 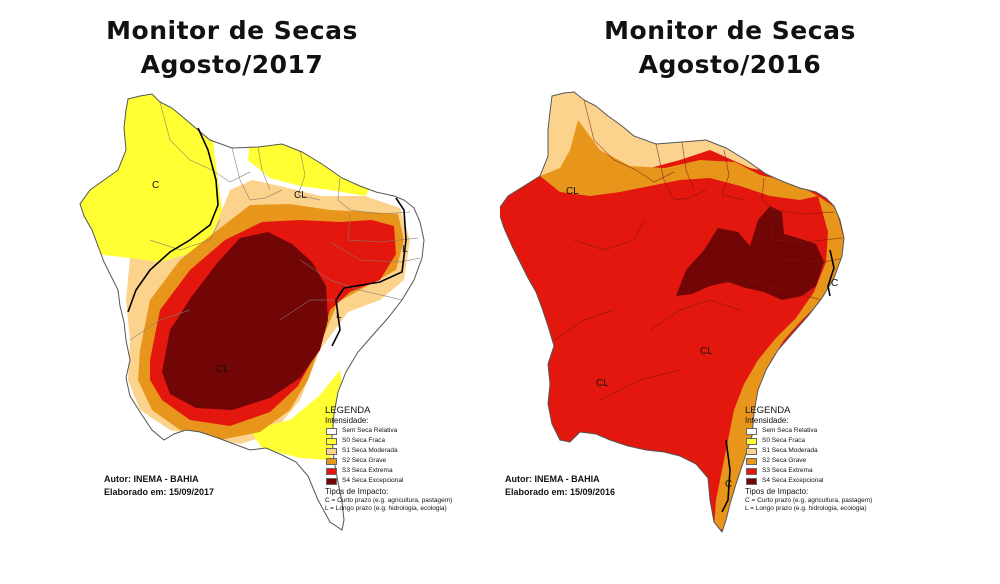 I want to click on map-title-line2: Agosto/2016, so click(x=730, y=64).